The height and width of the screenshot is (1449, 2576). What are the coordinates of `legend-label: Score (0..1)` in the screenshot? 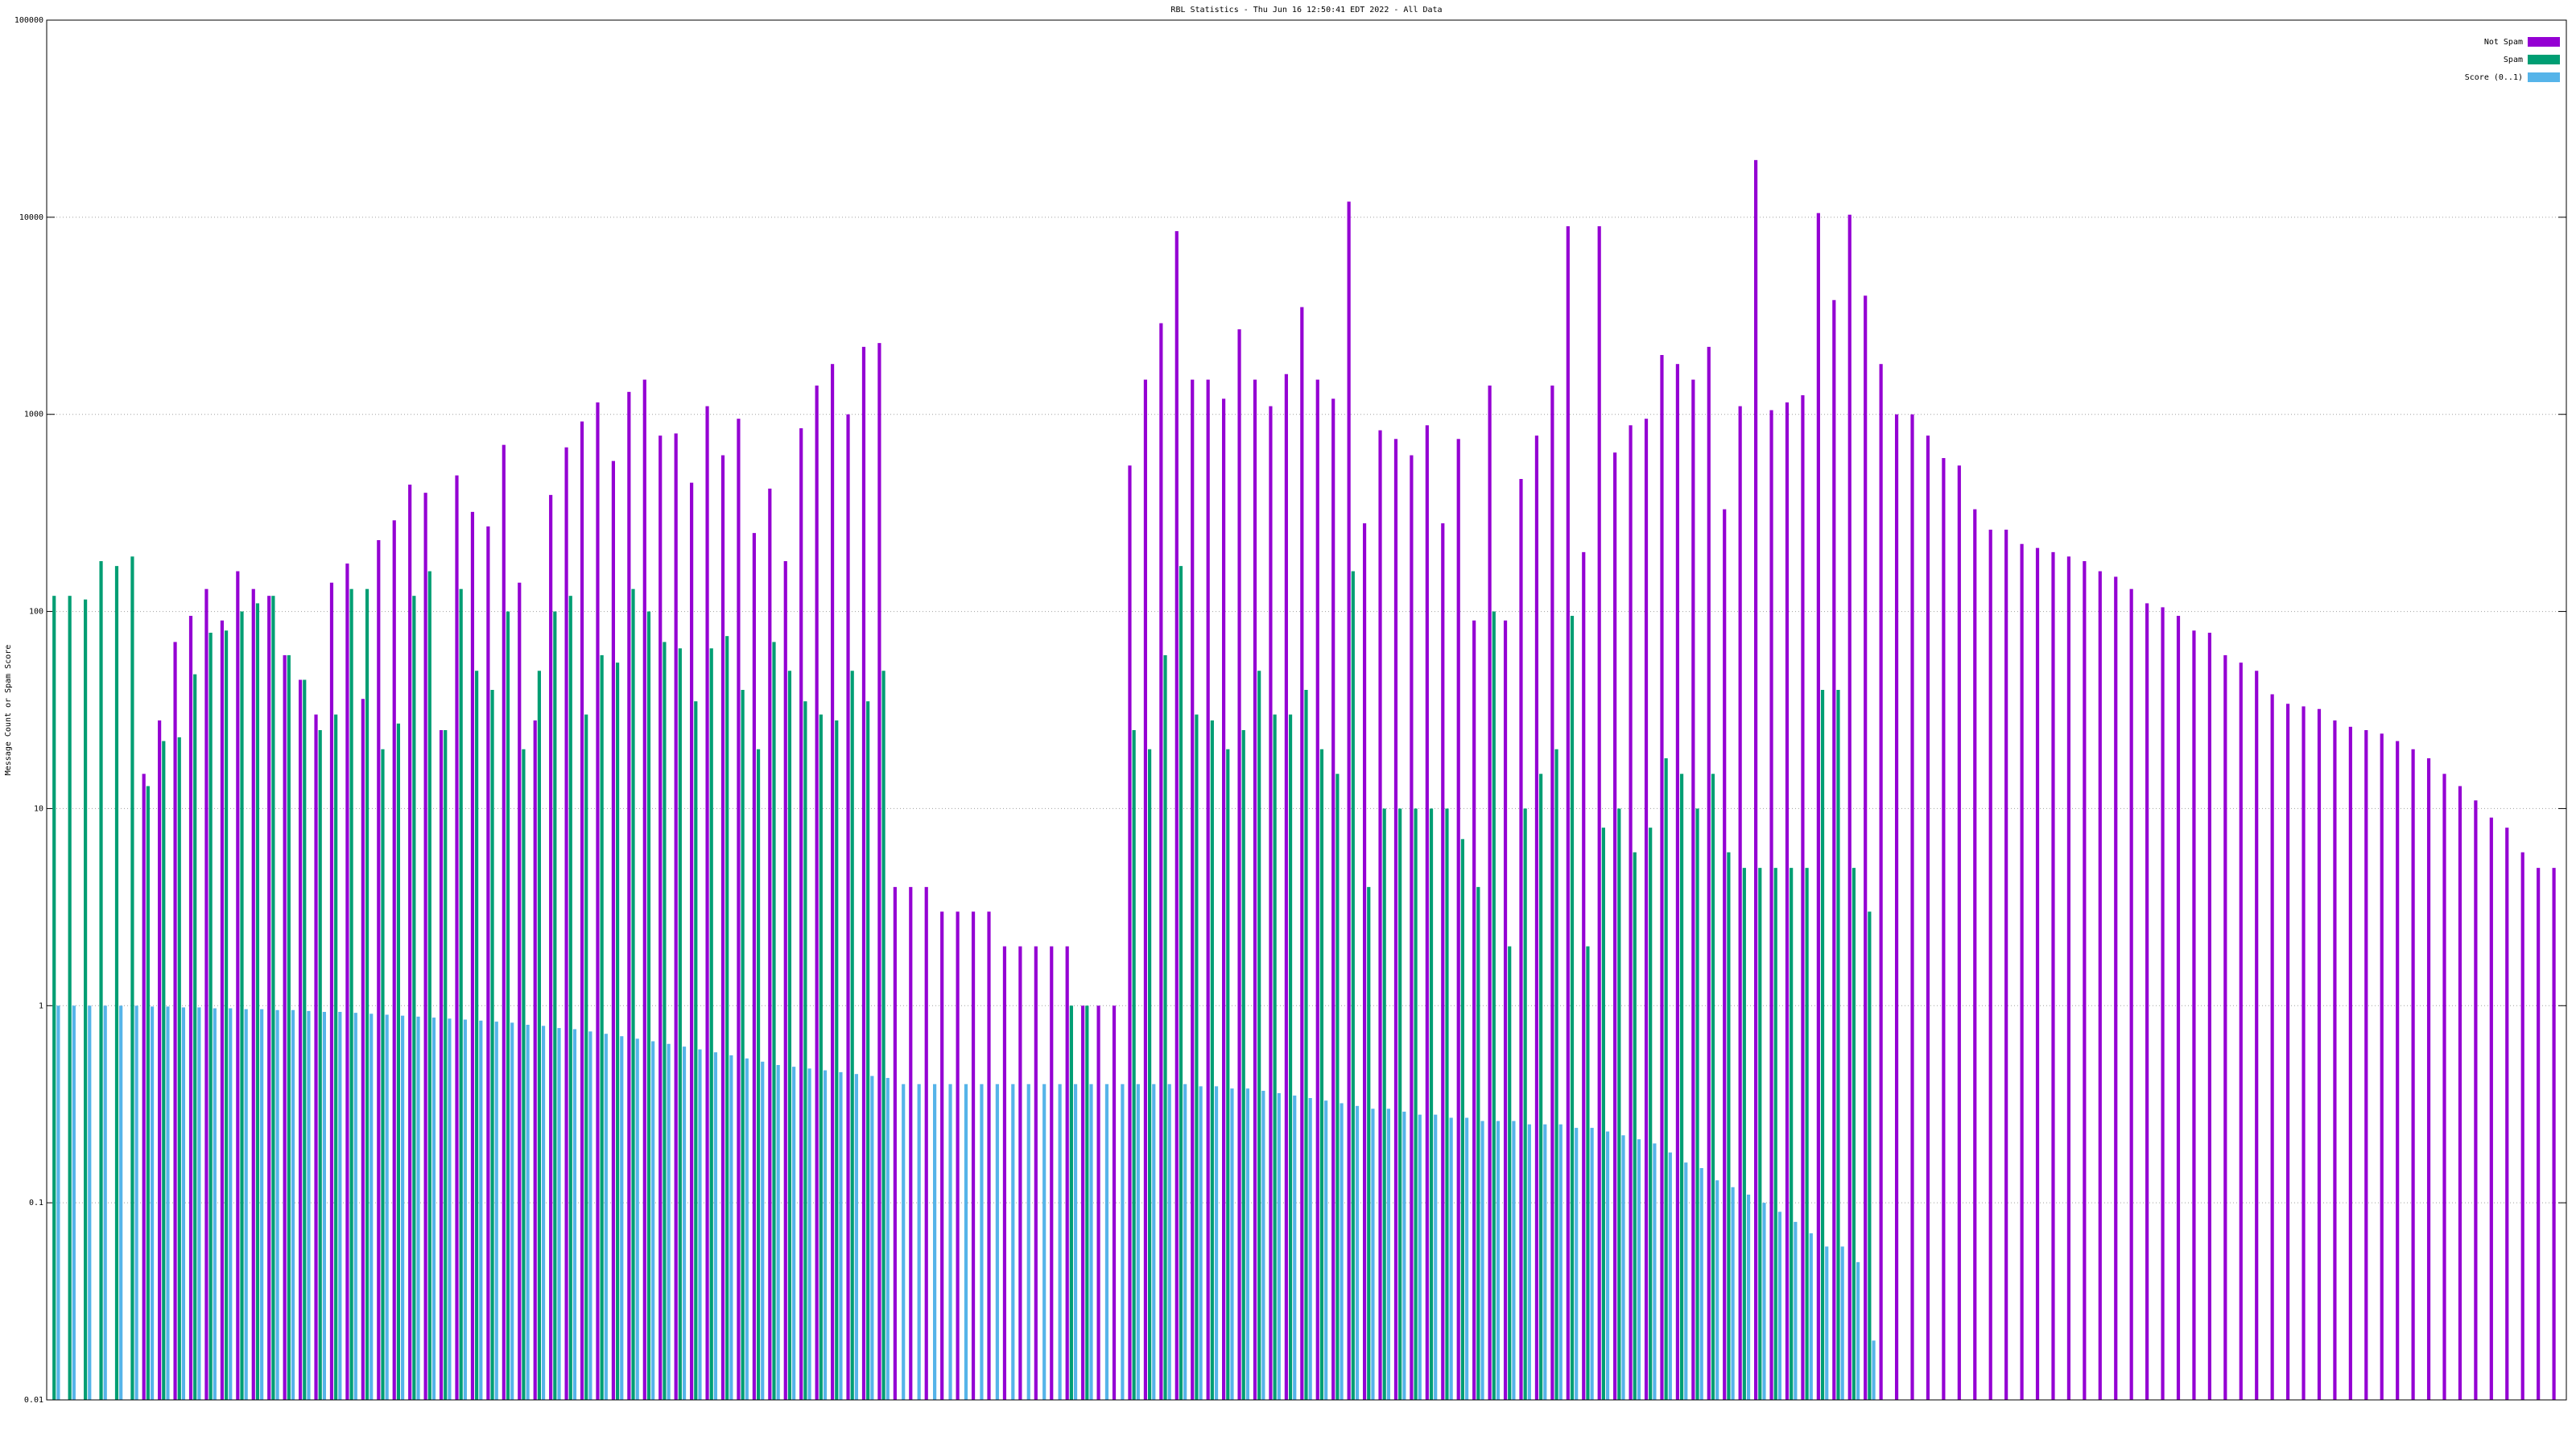 It's located at (2494, 77).